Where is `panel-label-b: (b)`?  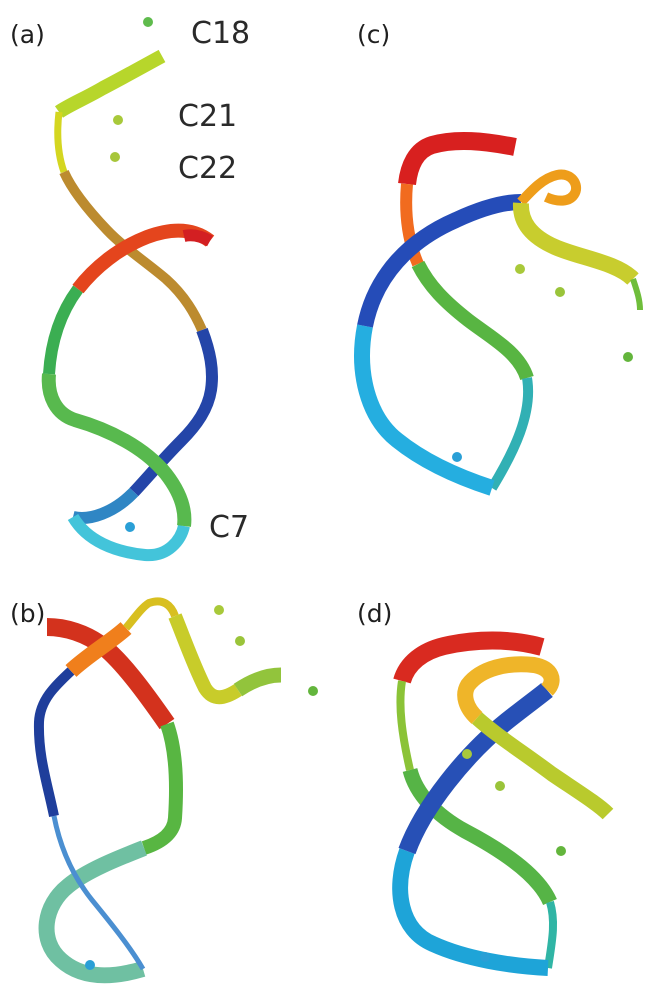 panel-label-b: (b) is located at coordinates (27, 613).